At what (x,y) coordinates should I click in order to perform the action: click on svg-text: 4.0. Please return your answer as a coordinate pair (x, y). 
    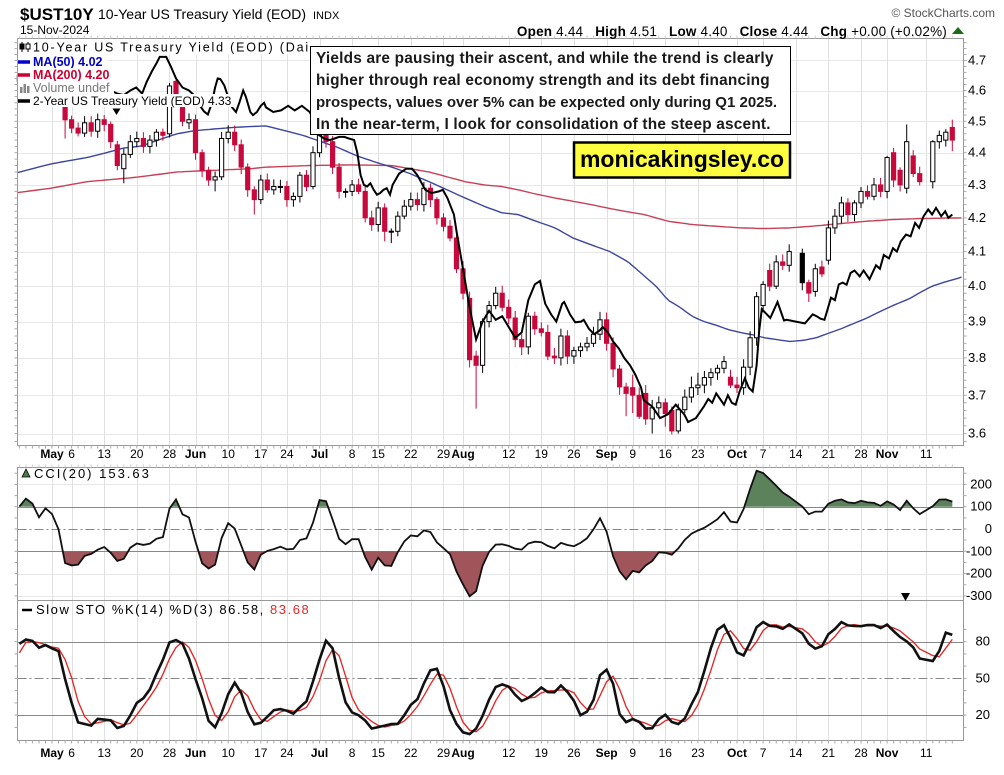
    Looking at the image, I should click on (977, 285).